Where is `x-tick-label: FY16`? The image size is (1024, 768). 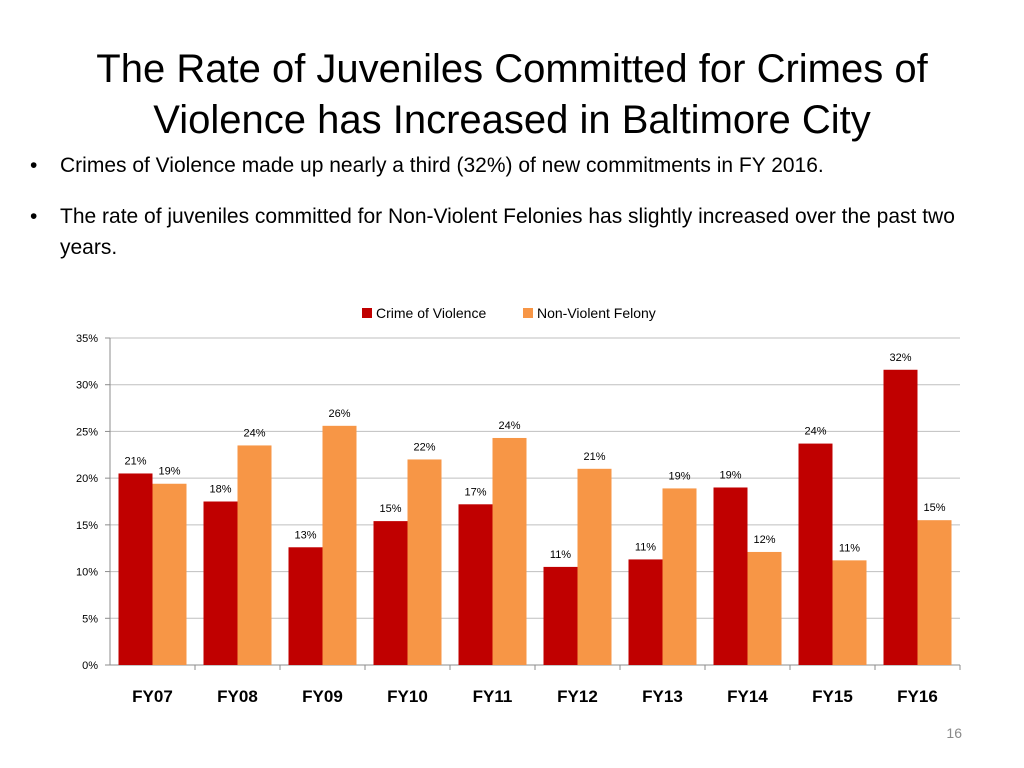
x-tick-label: FY16 is located at coordinates (917, 696).